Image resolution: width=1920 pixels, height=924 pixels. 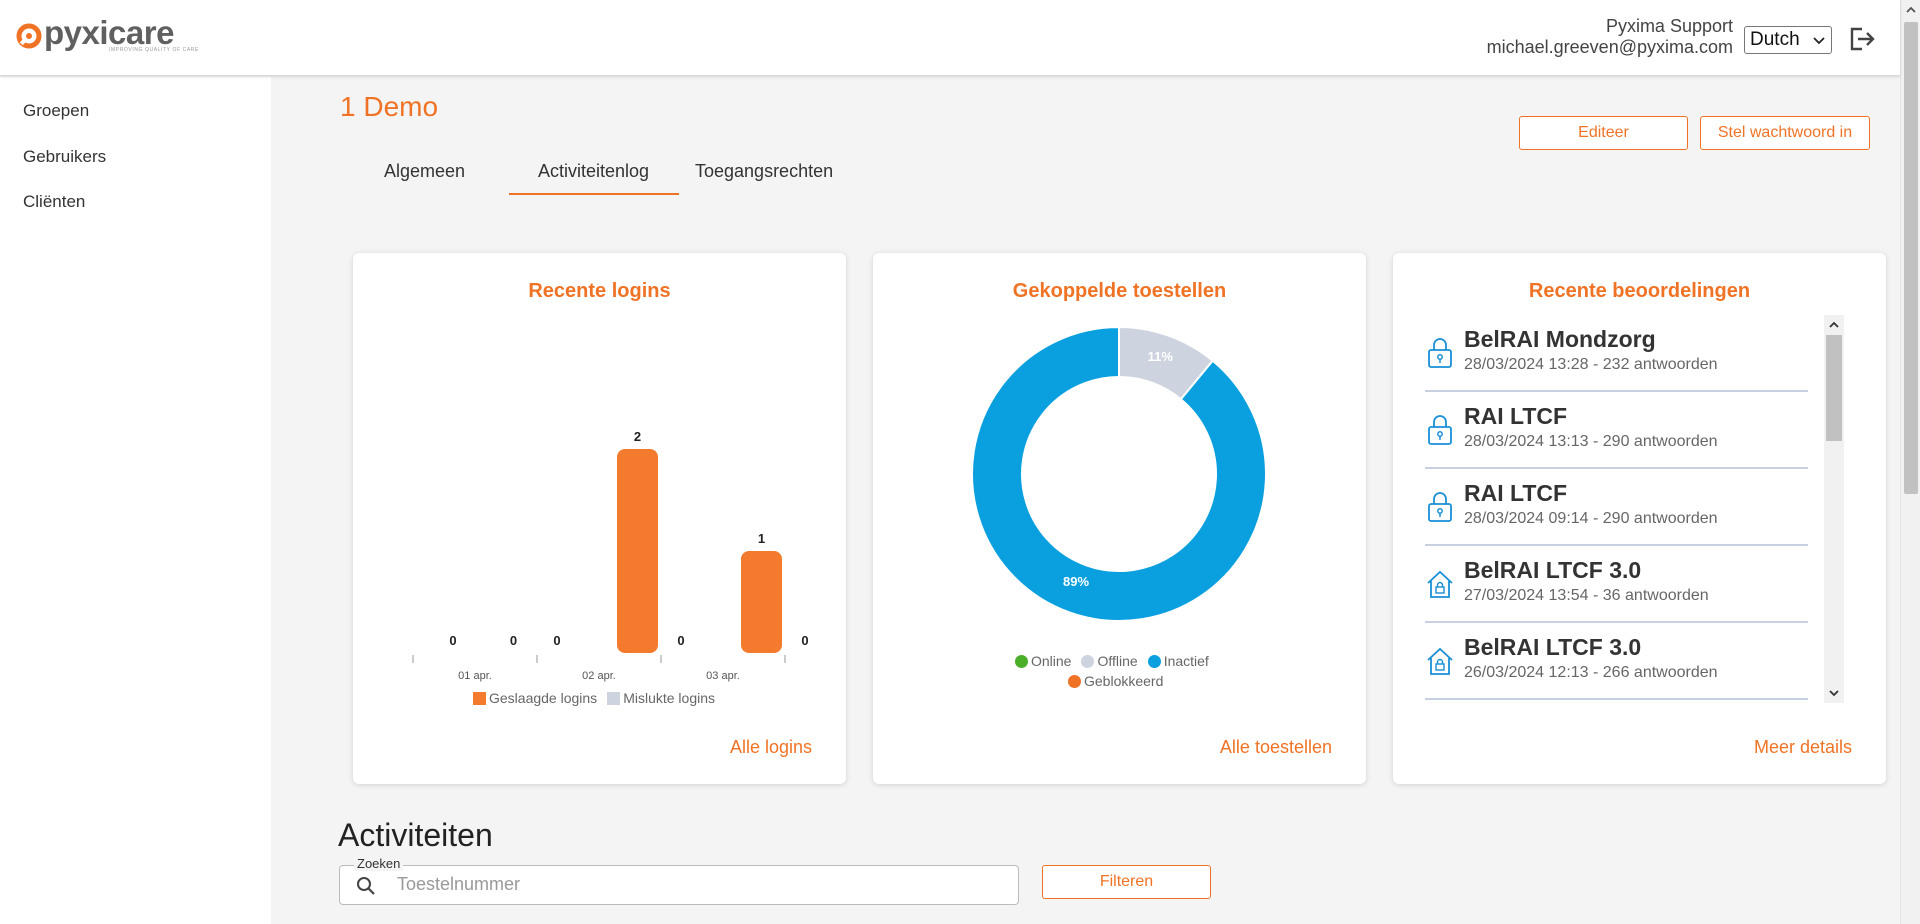 What do you see at coordinates (594, 194) in the screenshot?
I see `active-tab-indicator` at bounding box center [594, 194].